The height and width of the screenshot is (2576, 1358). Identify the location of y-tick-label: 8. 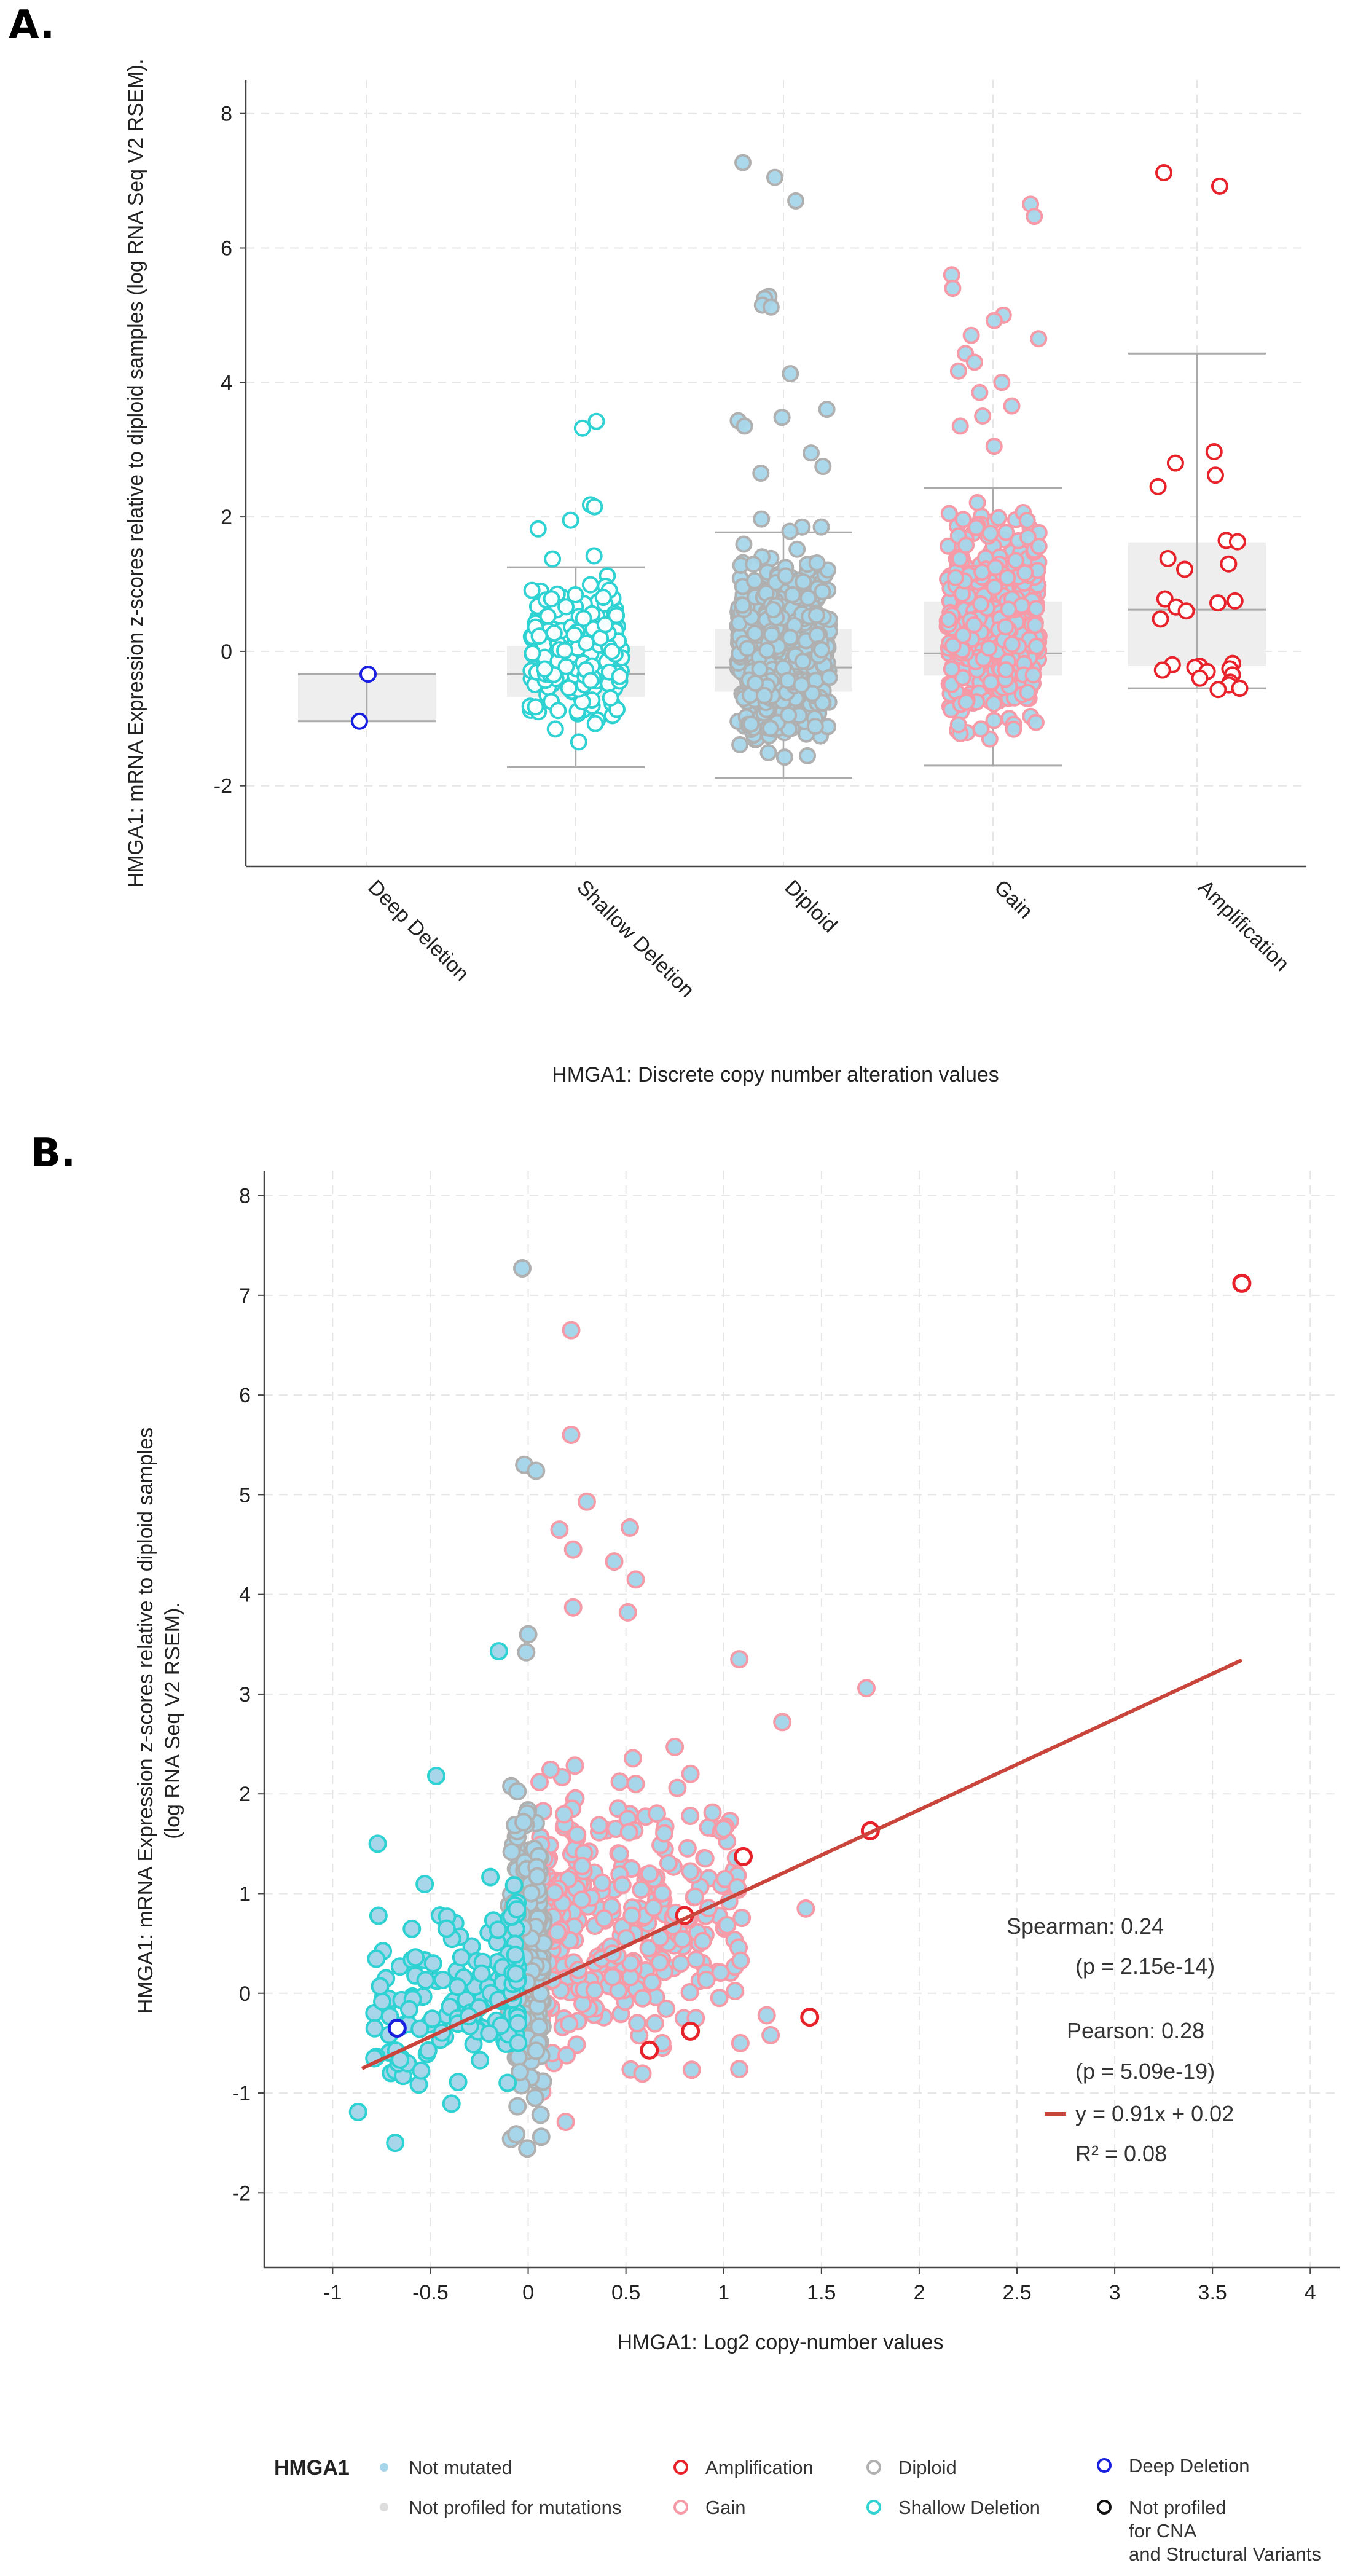
(227, 114).